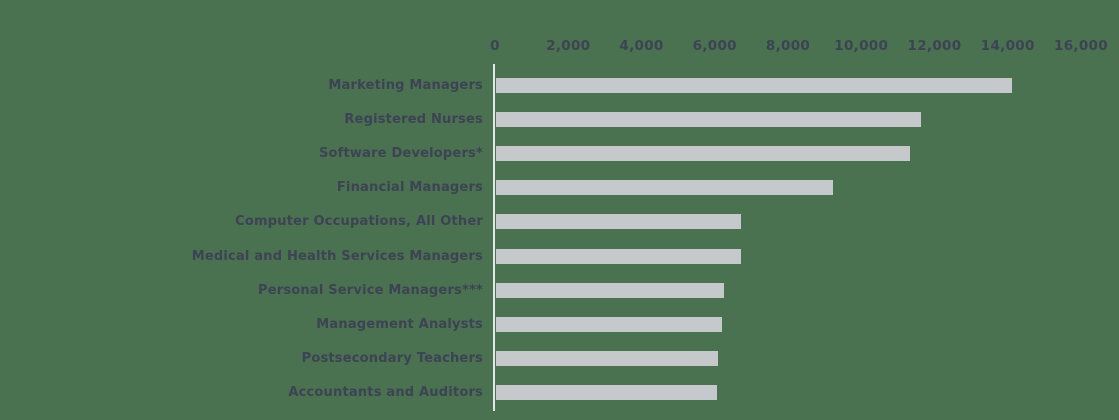  Describe the element at coordinates (568, 46) in the screenshot. I see `x-axis-tick-label: 2,000` at that location.